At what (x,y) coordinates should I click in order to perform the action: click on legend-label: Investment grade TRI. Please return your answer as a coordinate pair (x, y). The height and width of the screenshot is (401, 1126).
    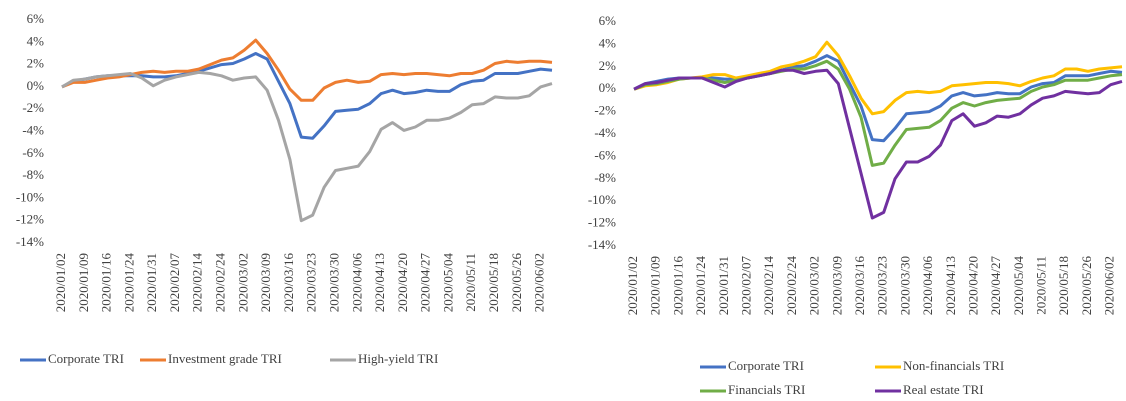
    Looking at the image, I should click on (225, 358).